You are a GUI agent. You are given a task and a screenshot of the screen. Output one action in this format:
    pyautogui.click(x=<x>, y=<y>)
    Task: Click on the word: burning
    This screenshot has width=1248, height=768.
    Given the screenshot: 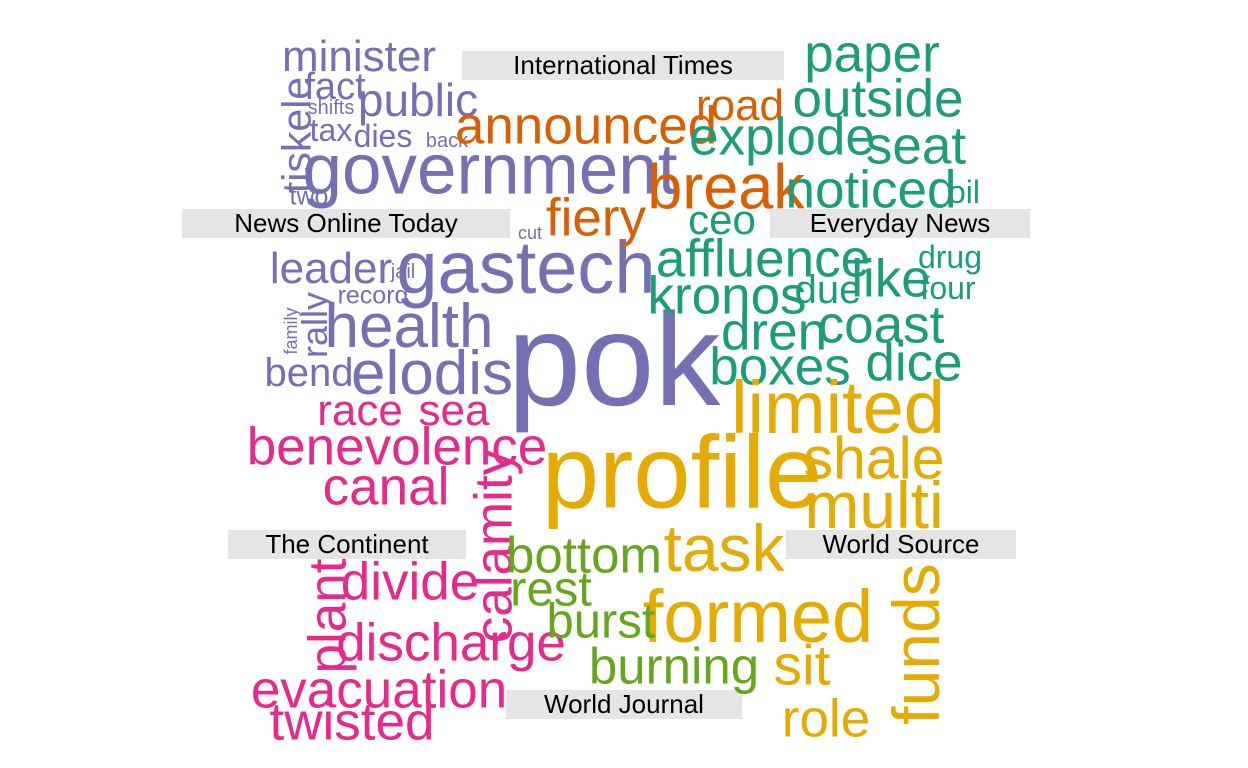 What is the action you would take?
    pyautogui.click(x=674, y=666)
    